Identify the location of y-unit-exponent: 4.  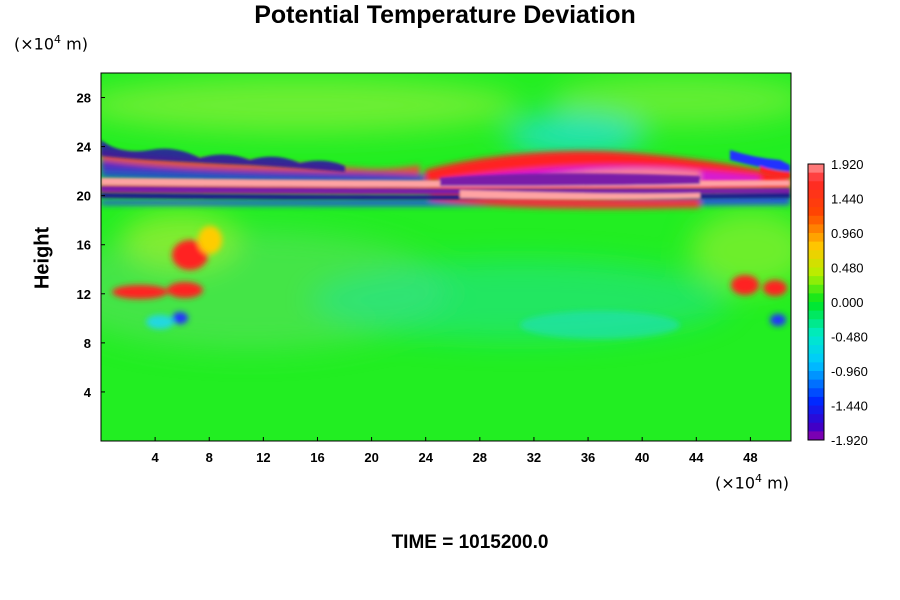
(58, 39).